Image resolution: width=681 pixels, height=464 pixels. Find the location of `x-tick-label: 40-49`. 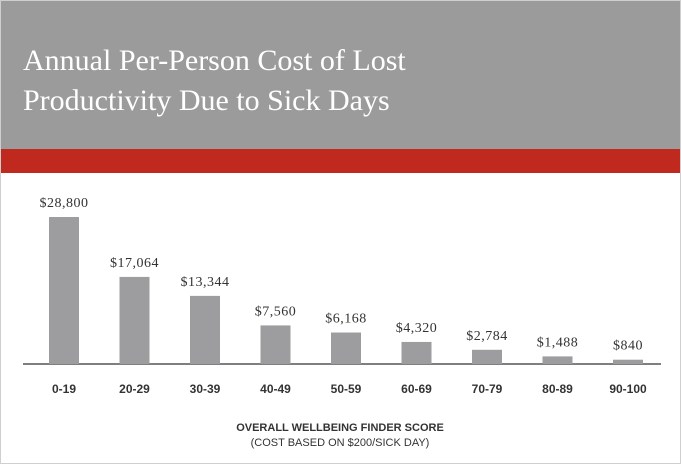

x-tick-label: 40-49 is located at coordinates (275, 389).